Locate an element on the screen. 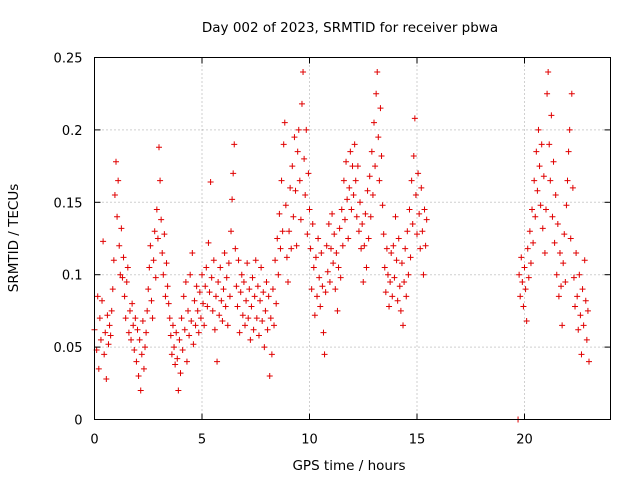 The height and width of the screenshot is (480, 640). y-tick-label: 0 is located at coordinates (78, 421).